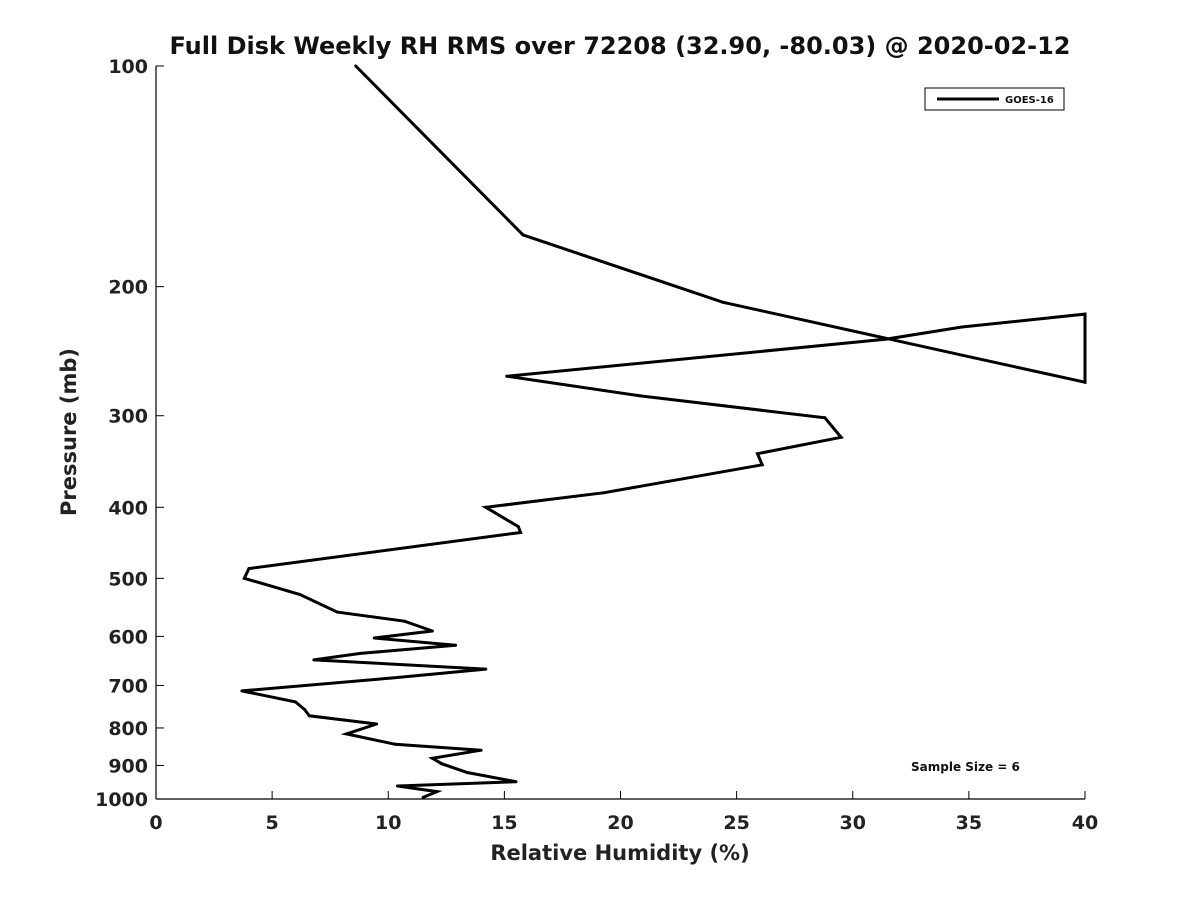 This screenshot has height=900, width=1200. What do you see at coordinates (128, 729) in the screenshot?
I see `y-tick-label: 800` at bounding box center [128, 729].